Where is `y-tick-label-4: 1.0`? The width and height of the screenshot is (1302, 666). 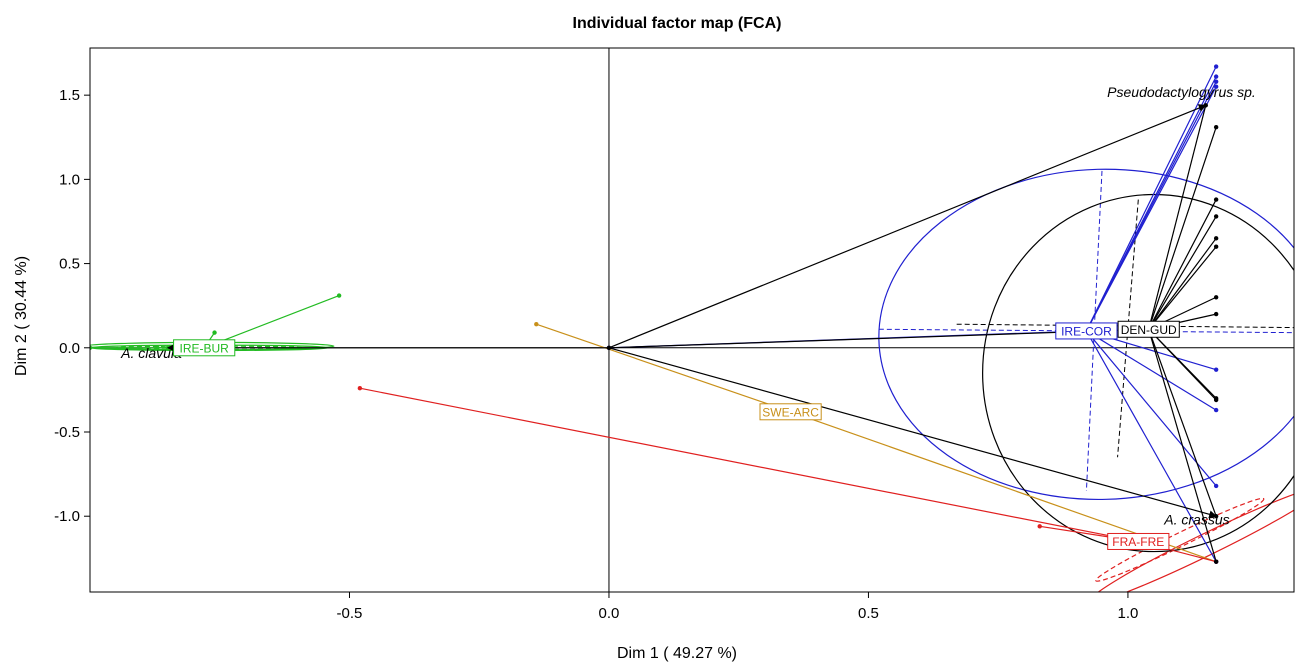 y-tick-label-4: 1.0 is located at coordinates (69, 179).